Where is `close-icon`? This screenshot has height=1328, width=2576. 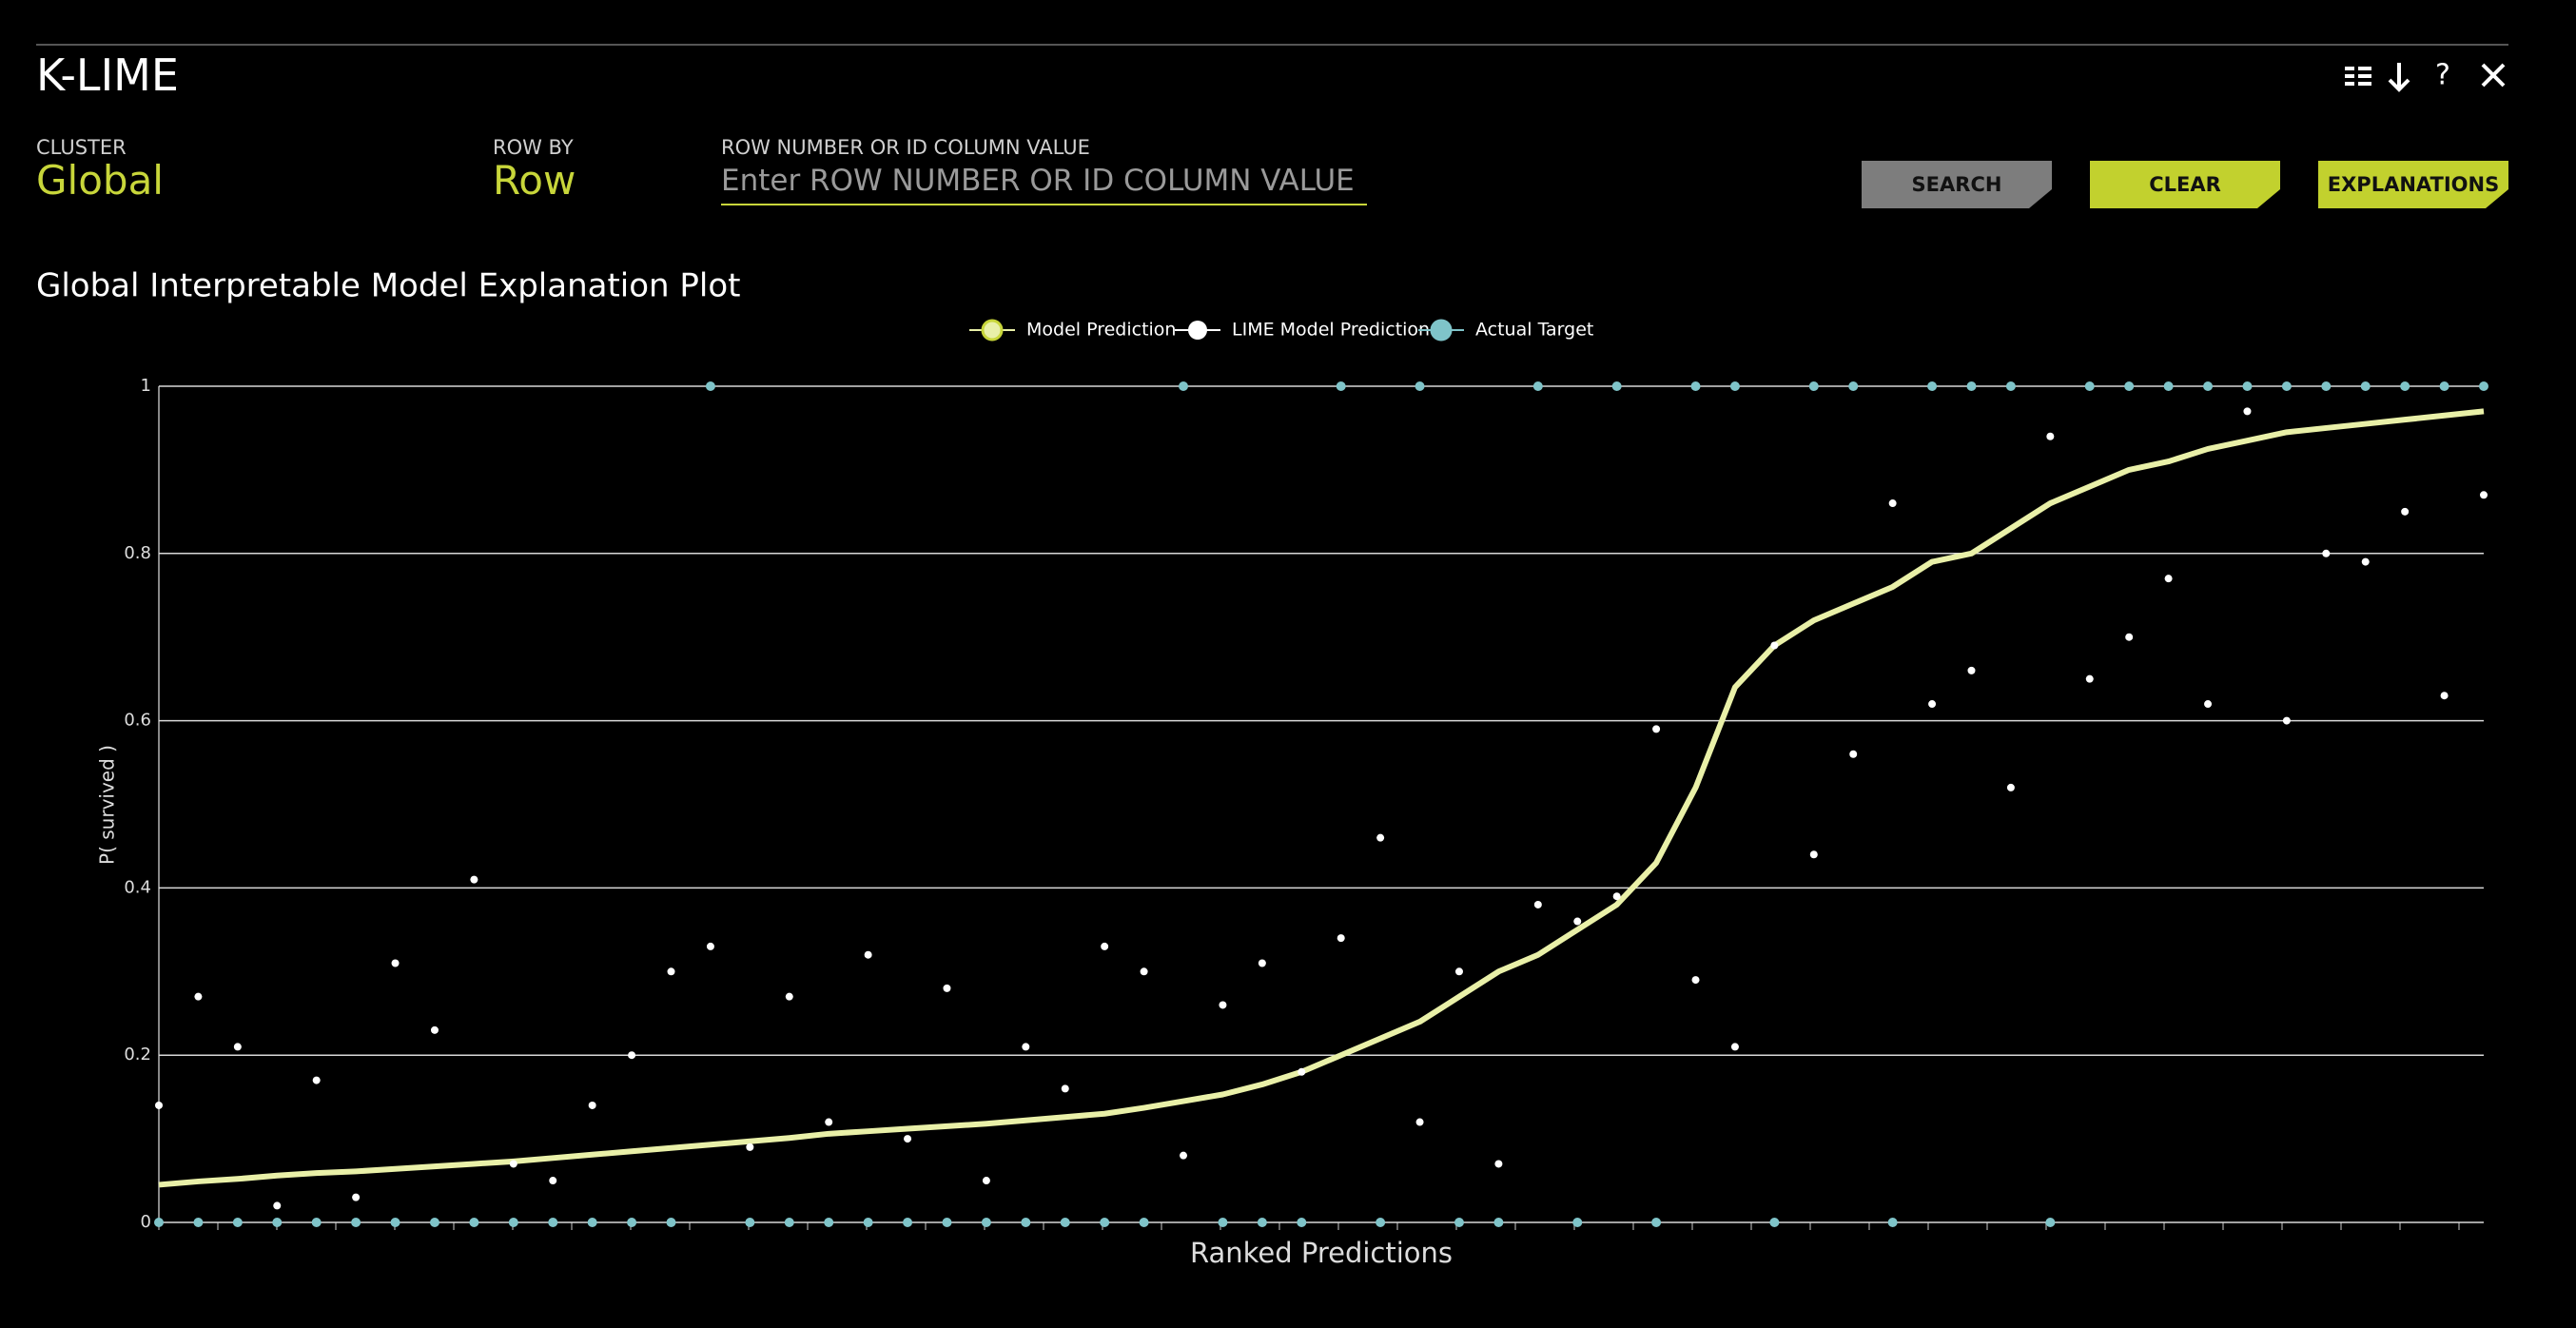
close-icon is located at coordinates (2493, 75).